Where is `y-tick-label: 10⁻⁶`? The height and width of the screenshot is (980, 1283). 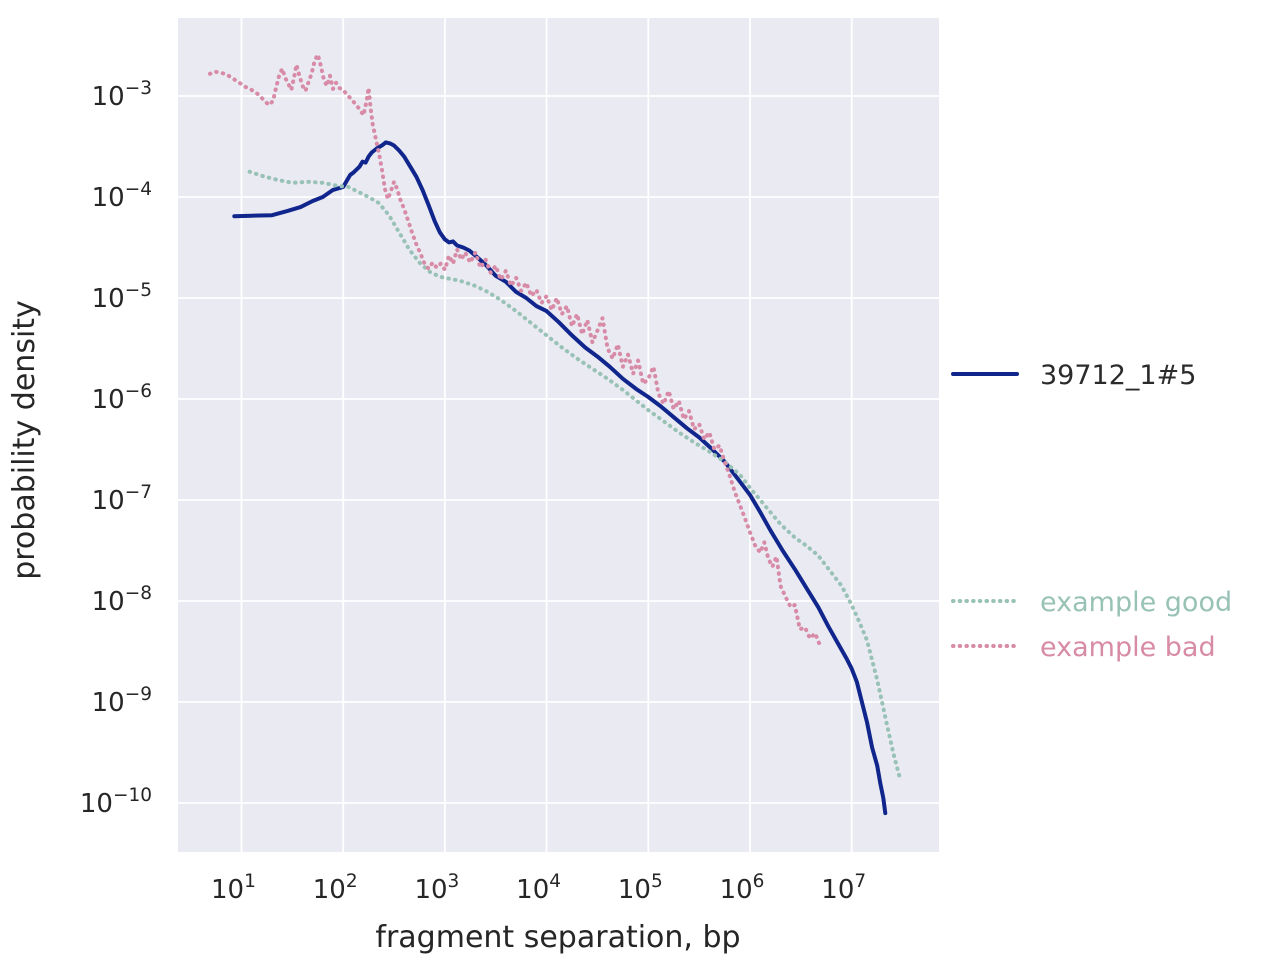 y-tick-label: 10⁻⁶ is located at coordinates (122, 398).